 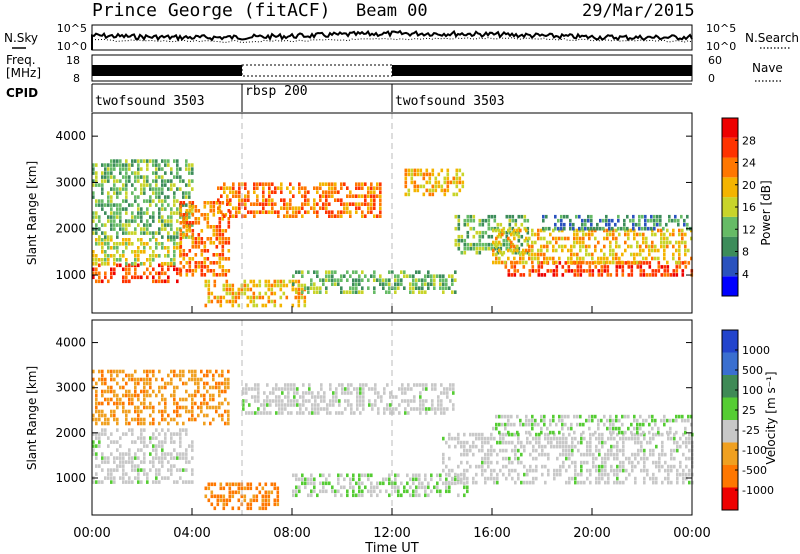 What do you see at coordinates (70, 229) in the screenshot?
I see `power-ytick-label: 2000` at bounding box center [70, 229].